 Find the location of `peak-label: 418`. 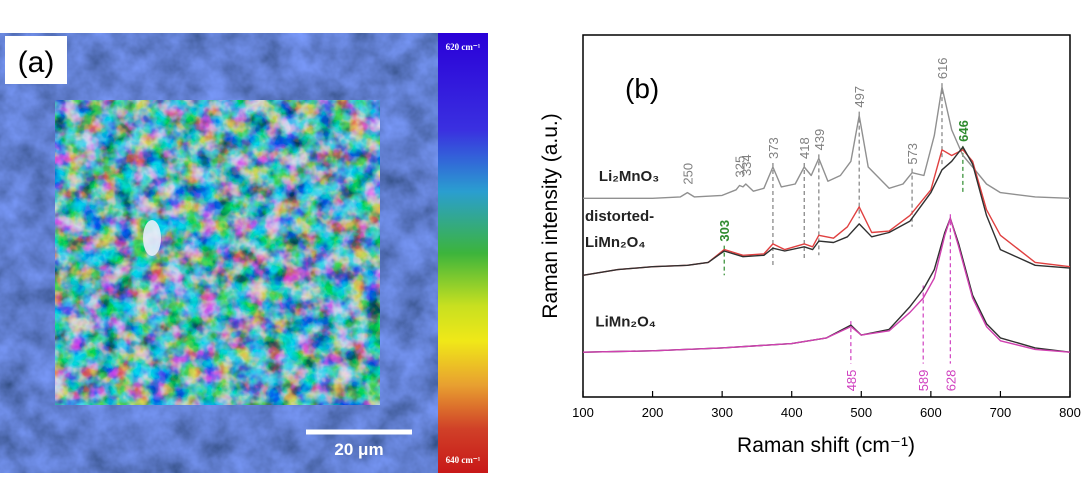

peak-label: 418 is located at coordinates (804, 148).